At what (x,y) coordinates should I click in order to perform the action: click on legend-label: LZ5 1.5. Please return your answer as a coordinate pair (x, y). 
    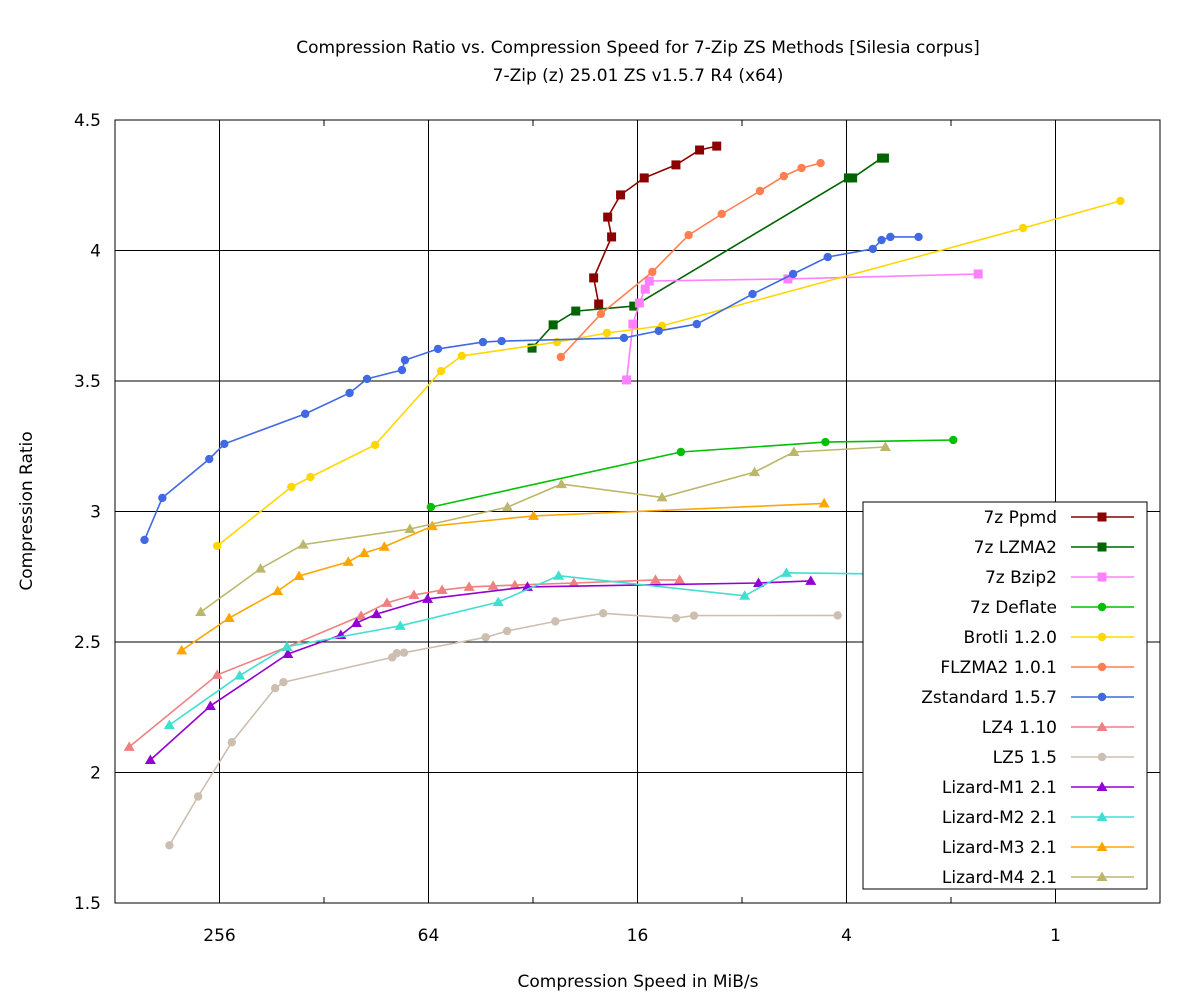
    Looking at the image, I should click on (1025, 758).